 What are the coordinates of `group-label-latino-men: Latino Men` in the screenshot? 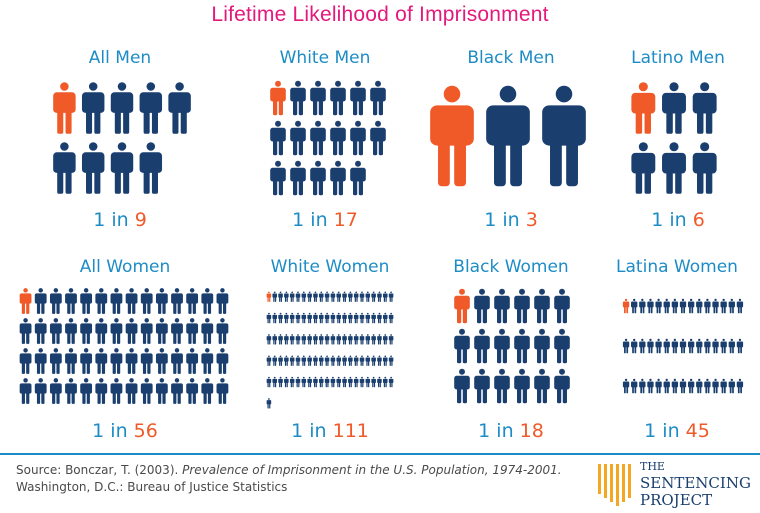 It's located at (678, 58).